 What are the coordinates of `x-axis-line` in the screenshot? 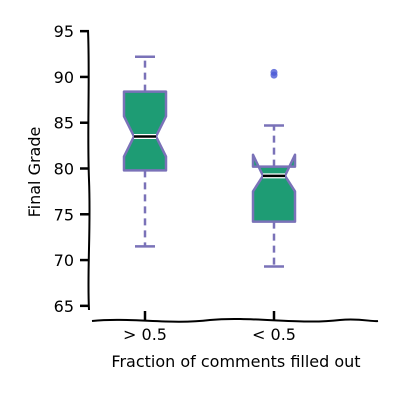 It's located at (235, 320).